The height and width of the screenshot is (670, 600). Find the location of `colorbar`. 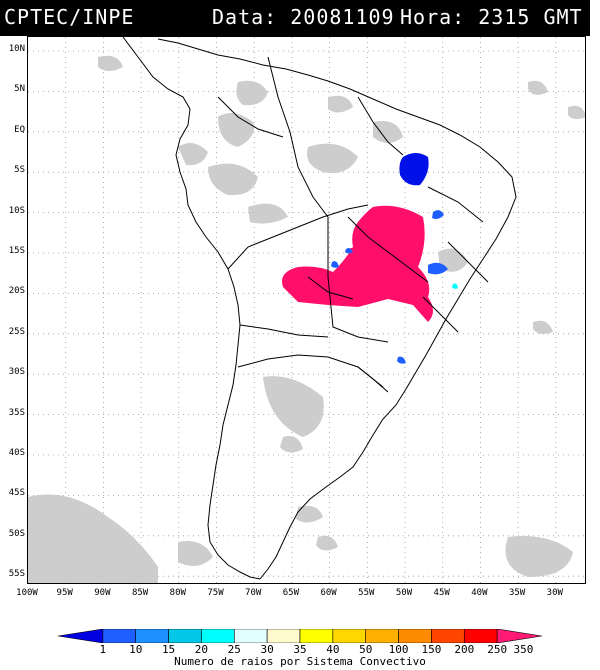

colorbar is located at coordinates (300, 636).